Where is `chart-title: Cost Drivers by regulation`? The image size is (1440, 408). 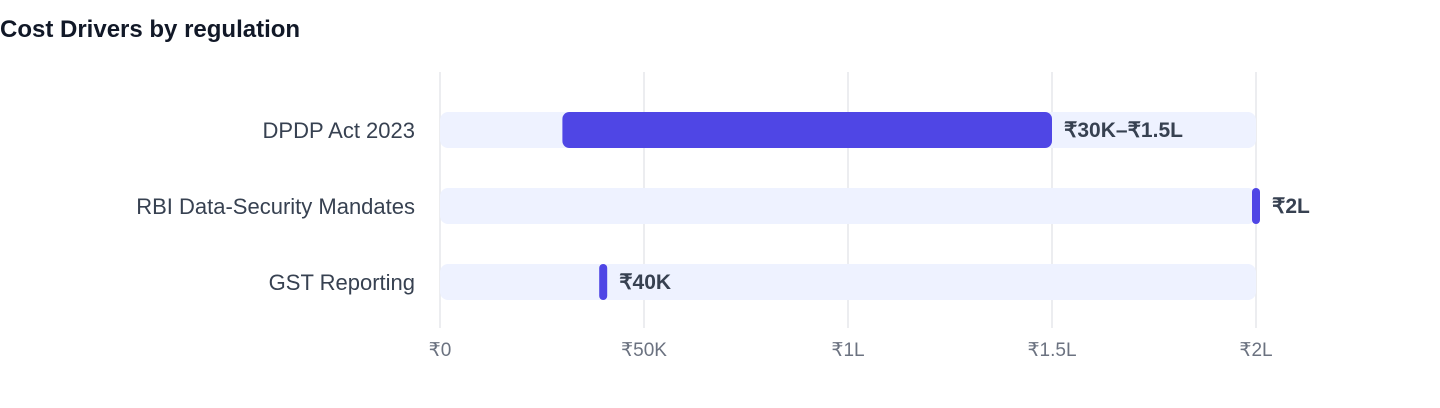 chart-title: Cost Drivers by regulation is located at coordinates (150, 29).